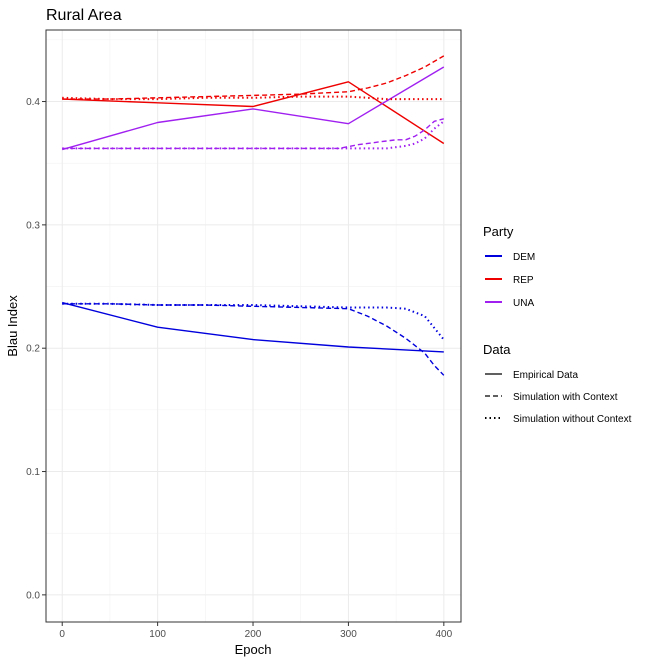 The image size is (665, 665). I want to click on x-axis-title: Epoch, so click(253, 649).